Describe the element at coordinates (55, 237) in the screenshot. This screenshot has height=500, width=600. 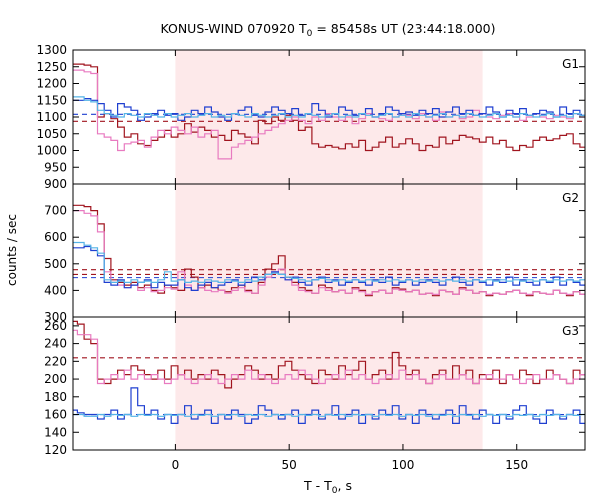
I see `y-tick-label: 600` at that location.